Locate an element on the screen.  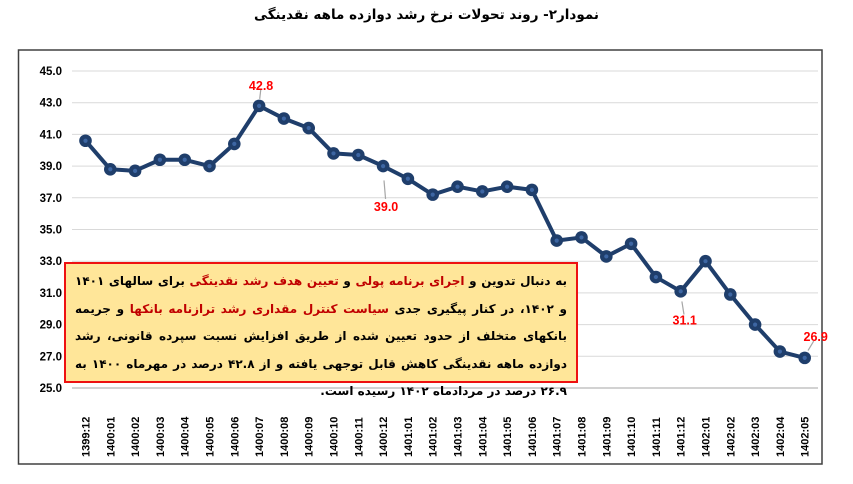
data-point-label: 26.9 is located at coordinates (816, 337).